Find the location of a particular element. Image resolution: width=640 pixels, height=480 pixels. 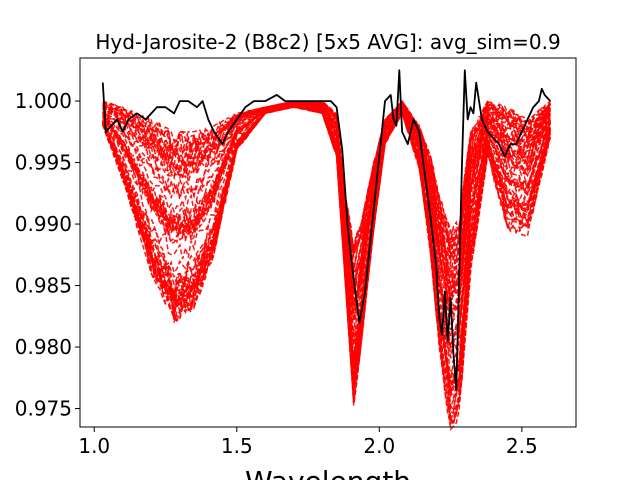

x-tick-label: 1.0 is located at coordinates (94, 446).